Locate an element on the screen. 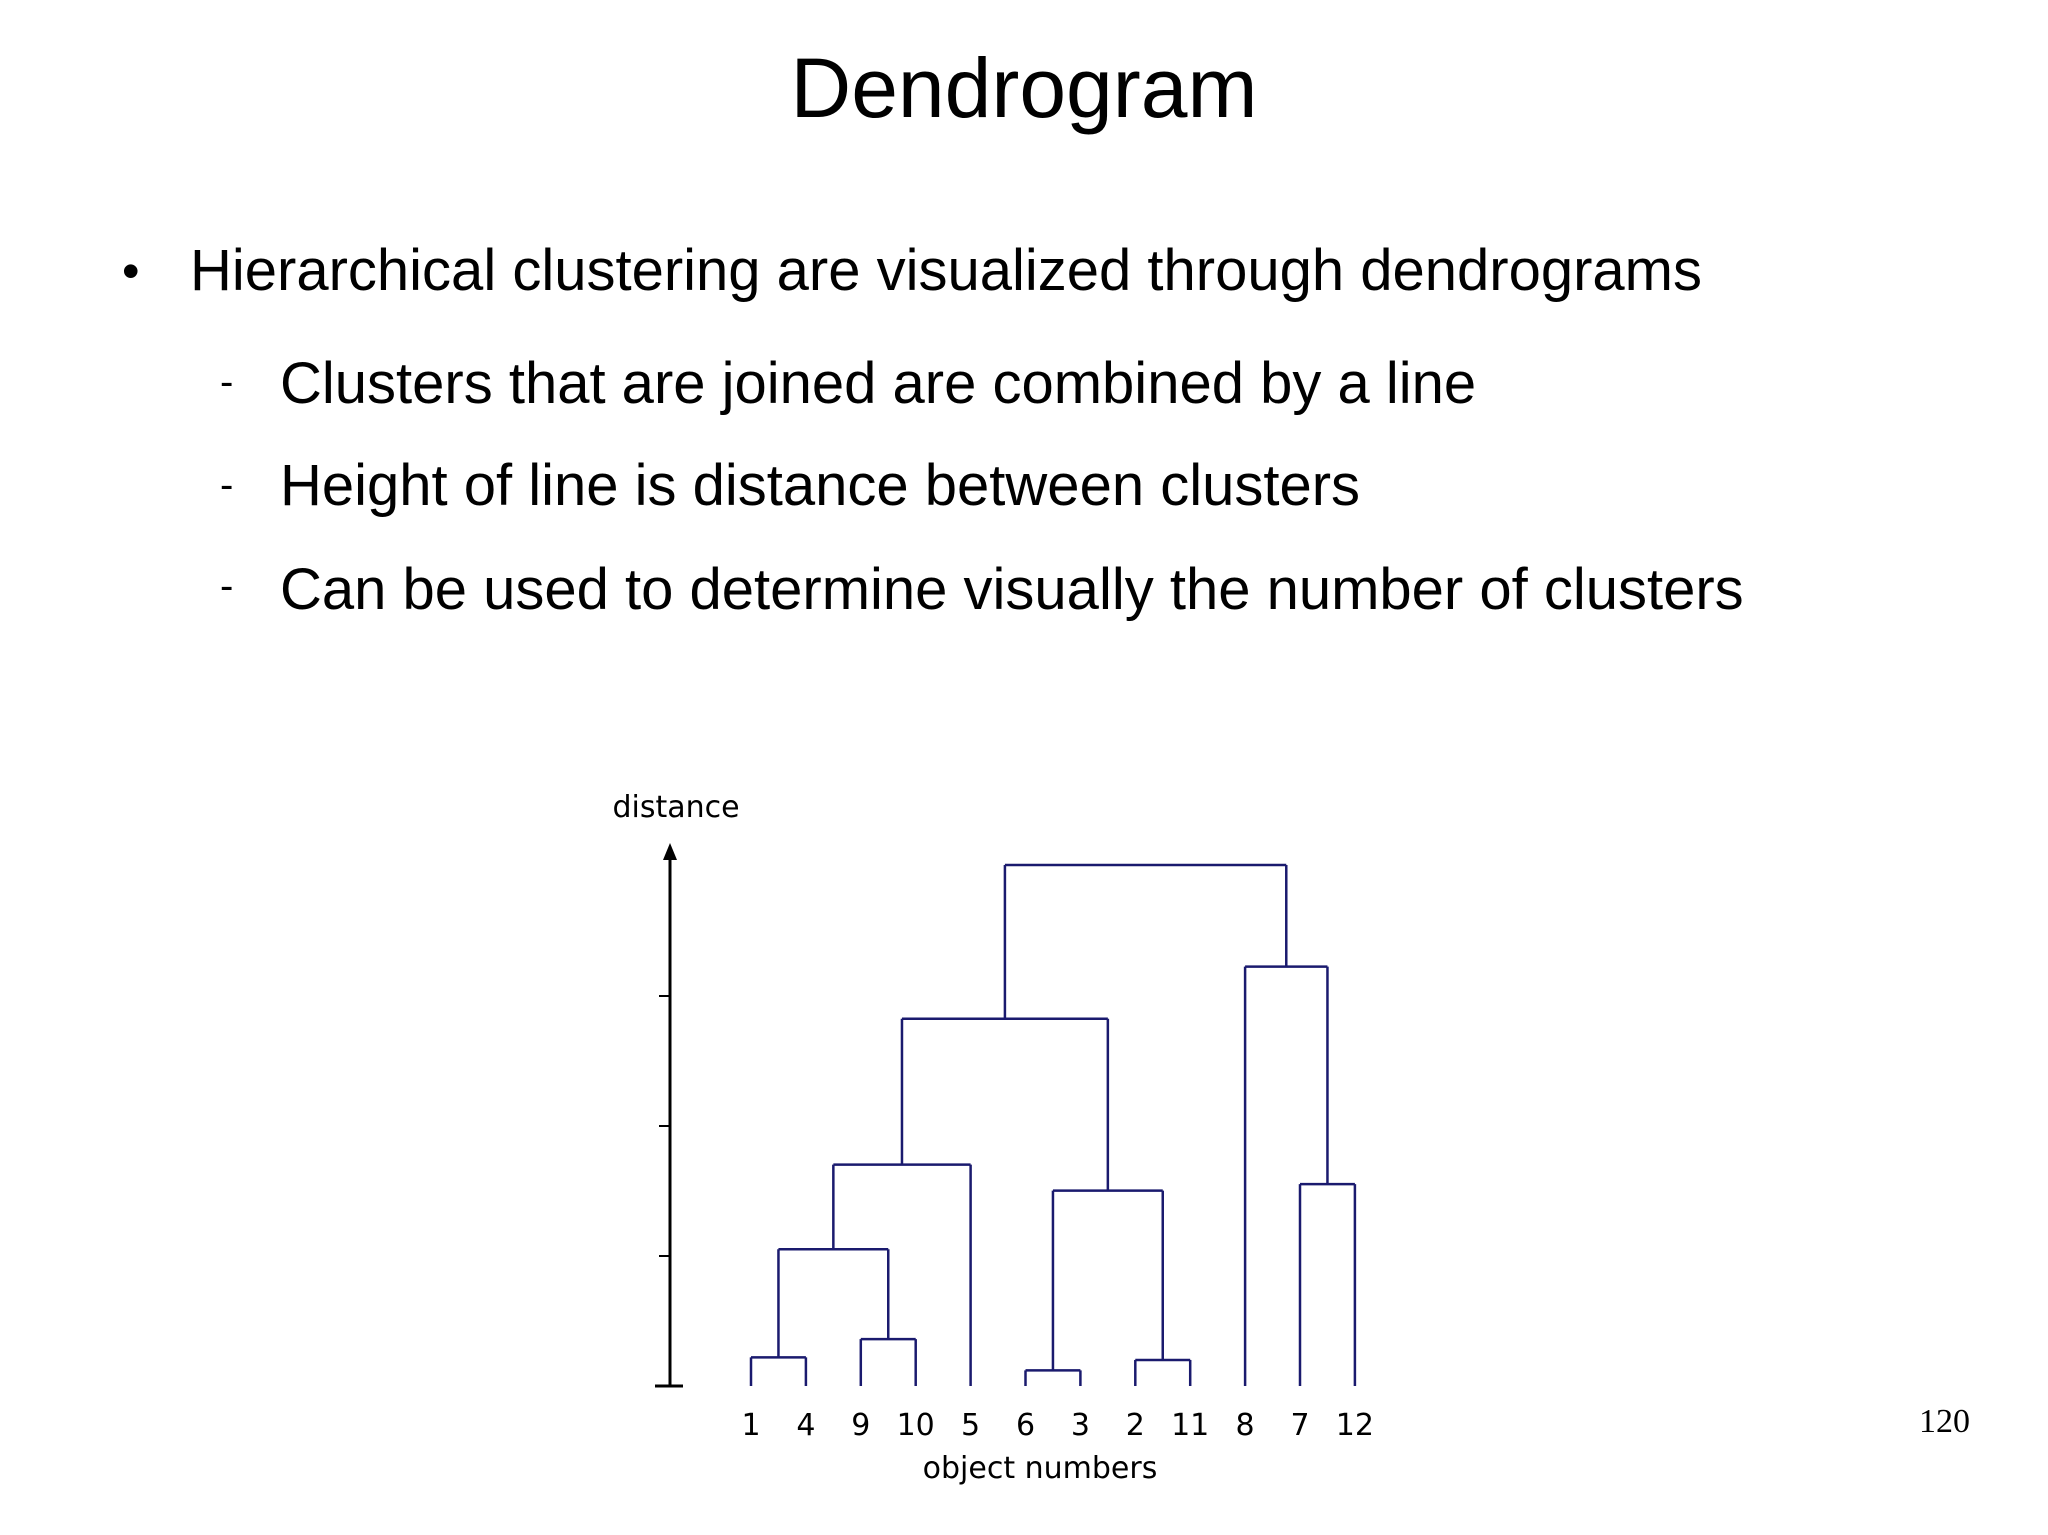  leaf-label: 8 is located at coordinates (1245, 1425).